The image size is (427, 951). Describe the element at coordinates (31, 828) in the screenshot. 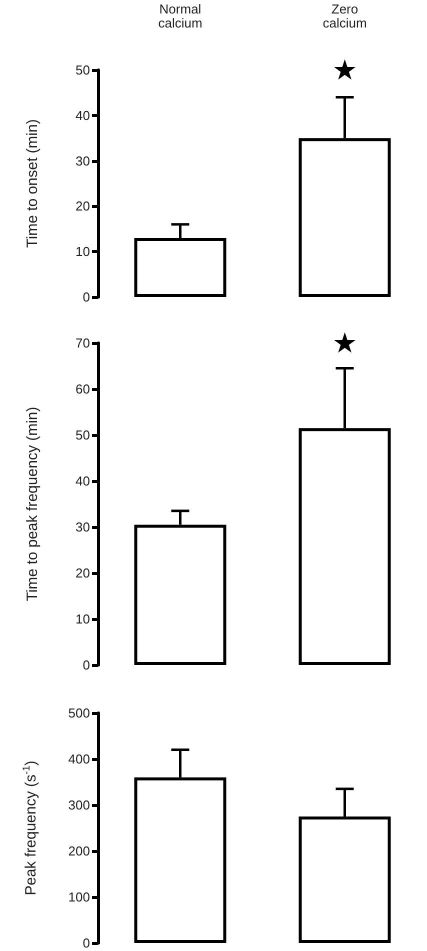

I see `y-axis-title: Peak frequency (s-1)` at that location.